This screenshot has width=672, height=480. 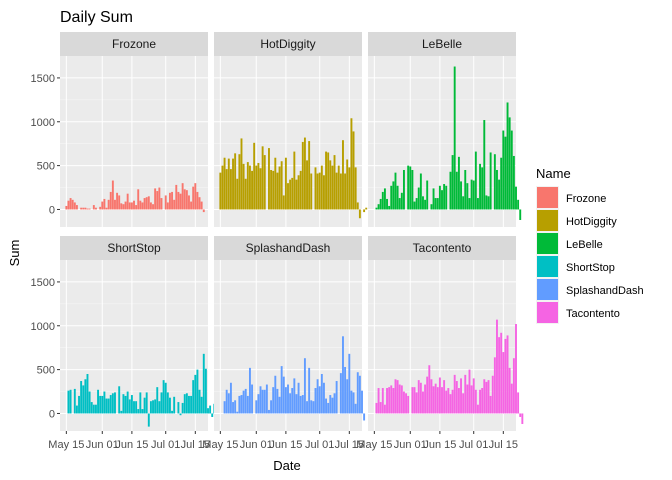 I want to click on y-tick-label: 1000, so click(x=43, y=327).